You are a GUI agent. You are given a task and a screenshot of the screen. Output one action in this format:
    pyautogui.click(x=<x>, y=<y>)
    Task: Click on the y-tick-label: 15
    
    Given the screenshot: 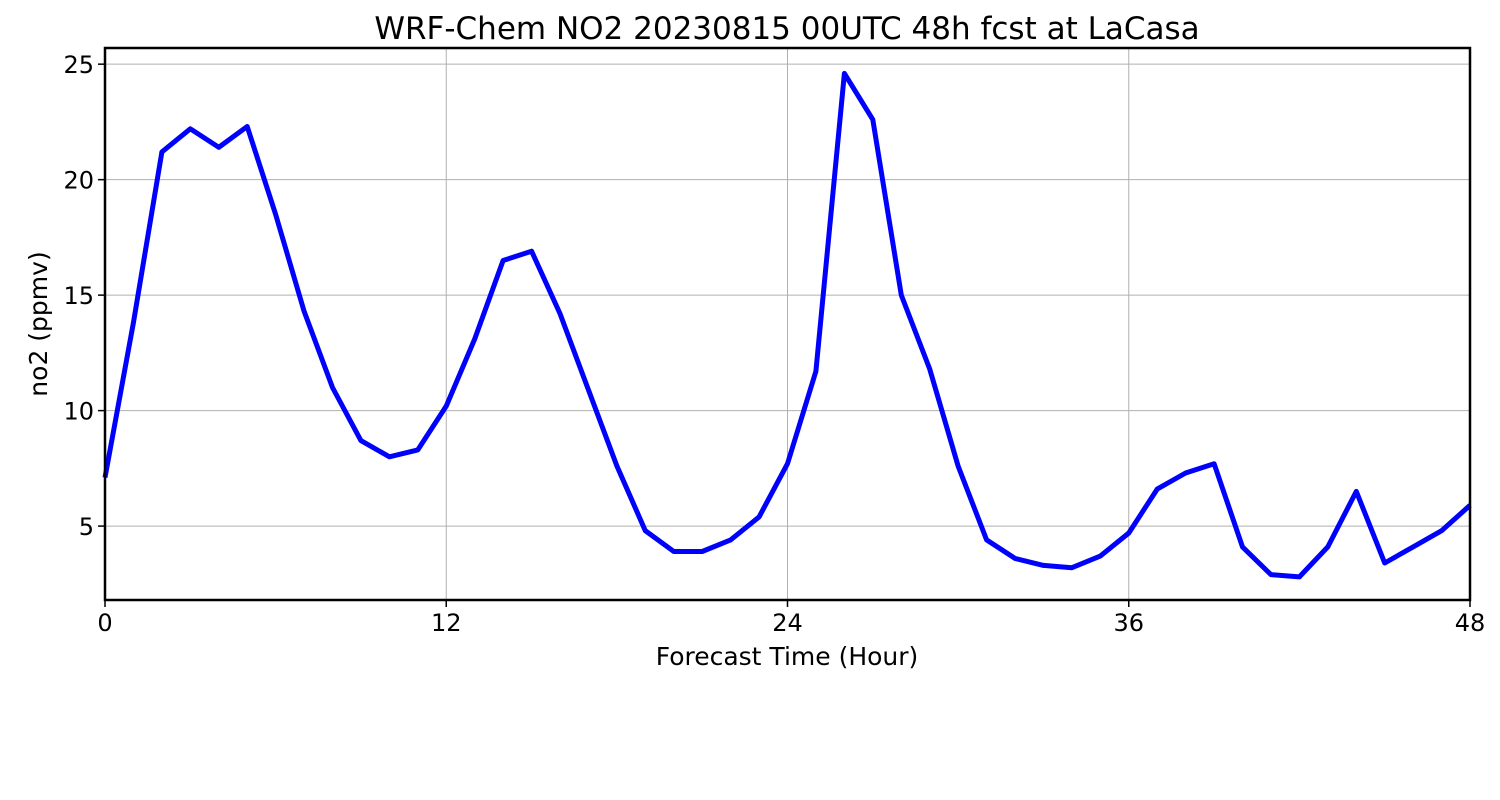 What is the action you would take?
    pyautogui.click(x=78, y=296)
    